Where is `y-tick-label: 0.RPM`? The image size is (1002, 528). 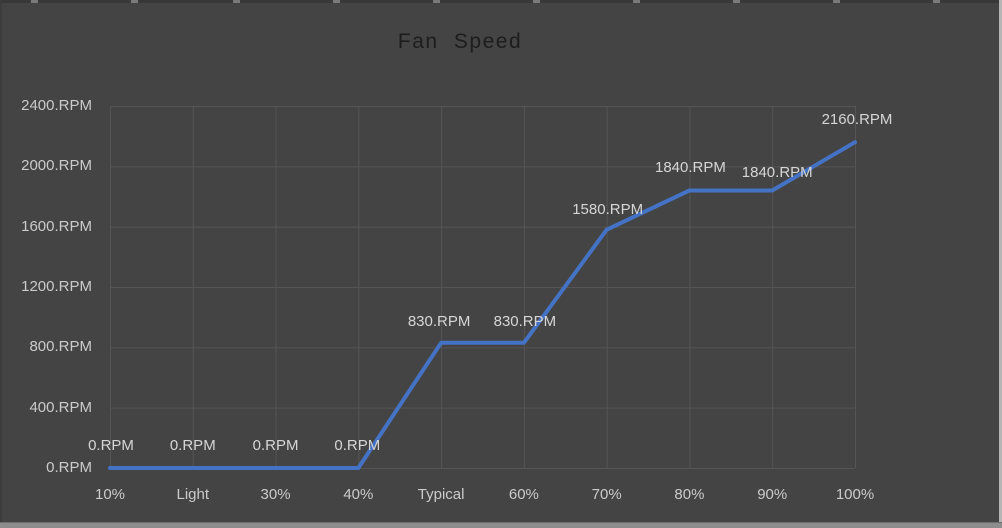
y-tick-label: 0.RPM is located at coordinates (69, 467).